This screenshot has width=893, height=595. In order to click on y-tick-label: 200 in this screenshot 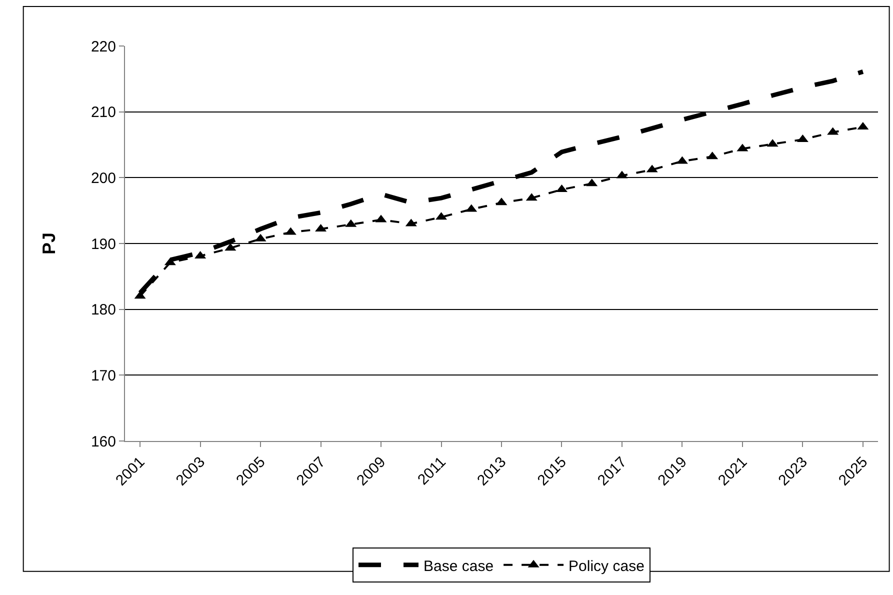, I will do `click(103, 178)`.